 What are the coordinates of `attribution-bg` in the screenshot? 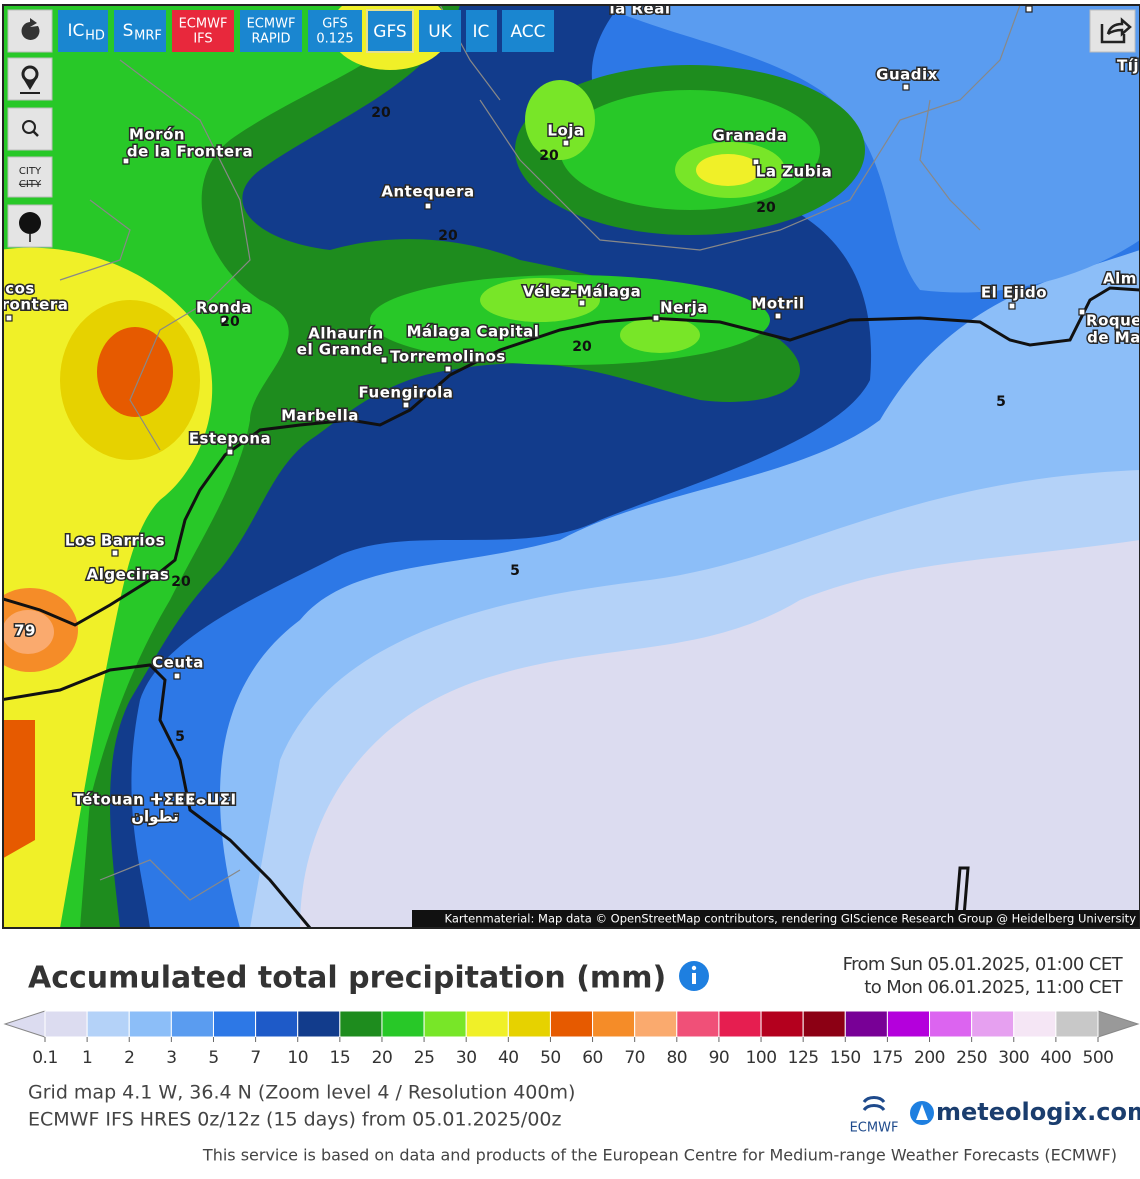 It's located at (776, 919).